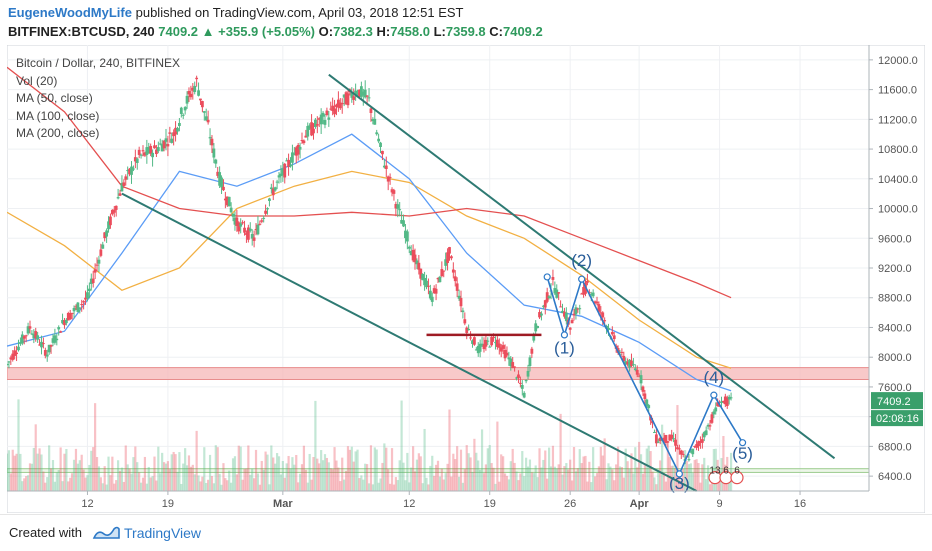  What do you see at coordinates (353, 31) in the screenshot?
I see `open-value: 7382.3` at bounding box center [353, 31].